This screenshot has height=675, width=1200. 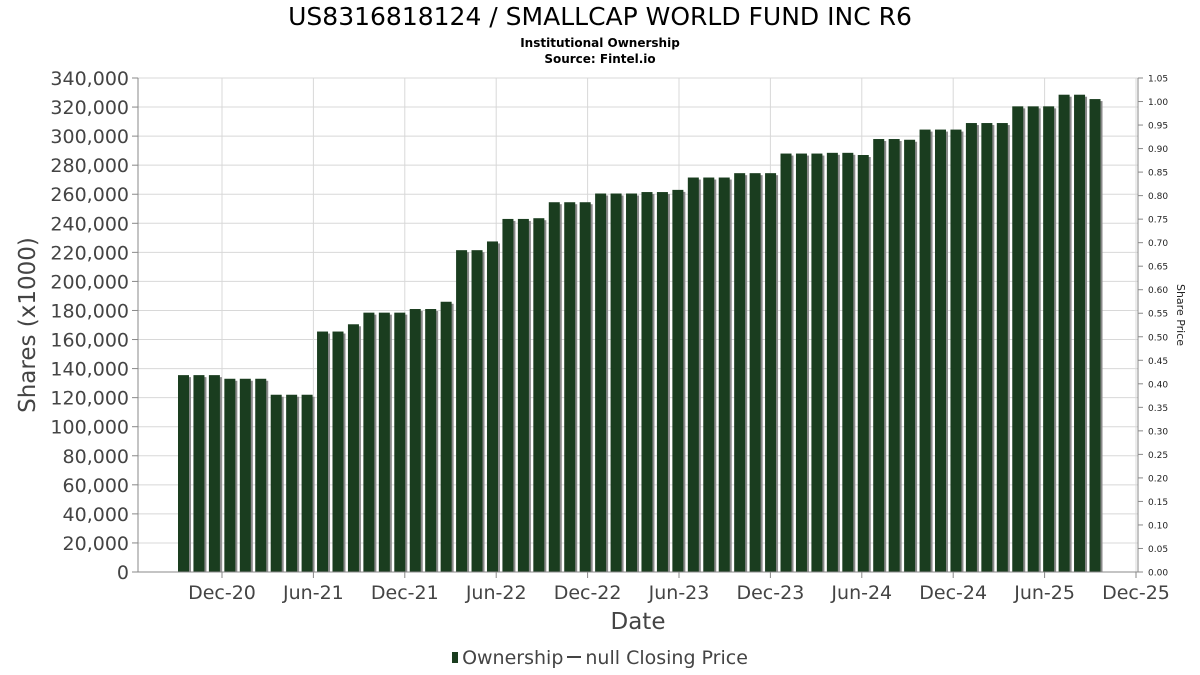 What do you see at coordinates (1158, 221) in the screenshot?
I see `y2-tick-label: 0.75` at bounding box center [1158, 221].